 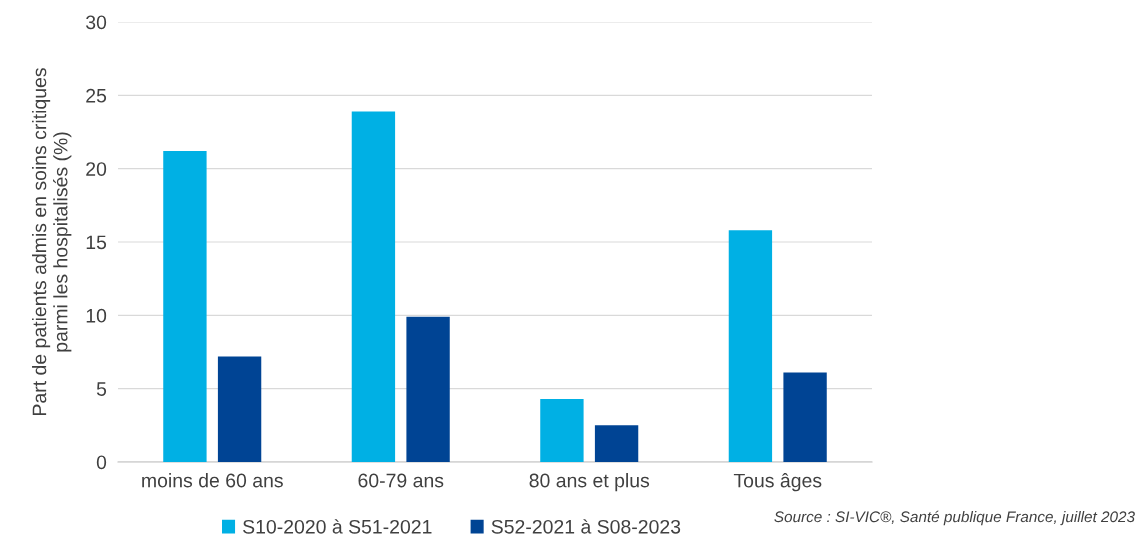 I want to click on y-tick-label: 25, so click(x=96, y=95).